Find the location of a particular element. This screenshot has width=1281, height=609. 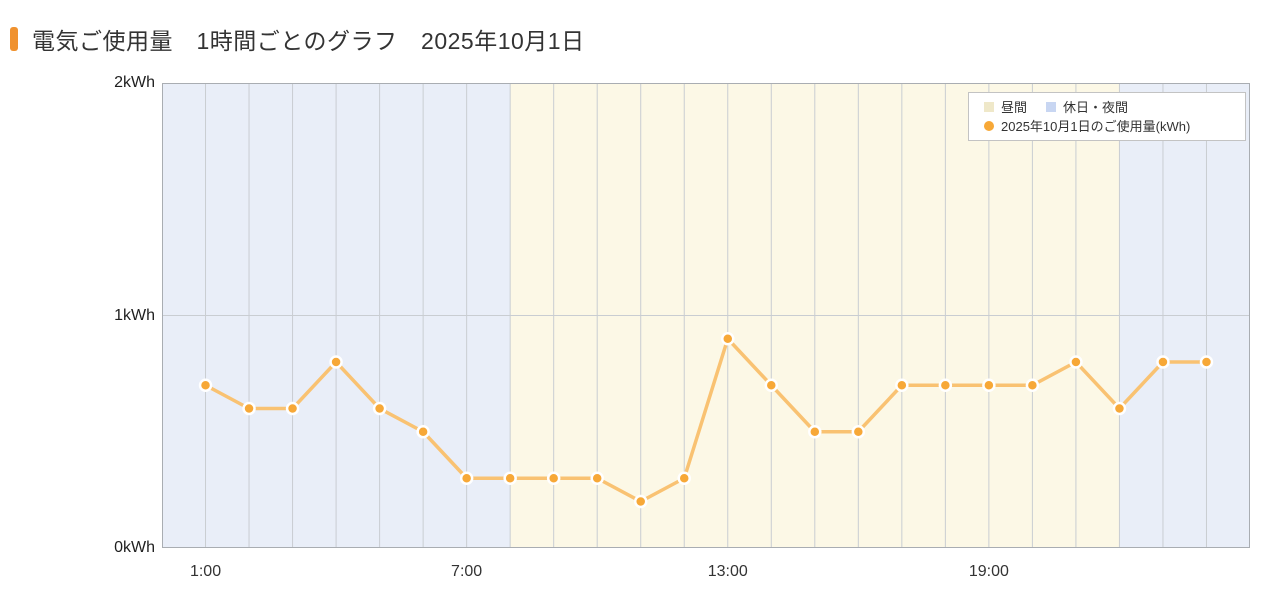

chart-legend: 昼間 休日・夜間 2025年10月1日のご使用量(kWh) is located at coordinates (1107, 116).